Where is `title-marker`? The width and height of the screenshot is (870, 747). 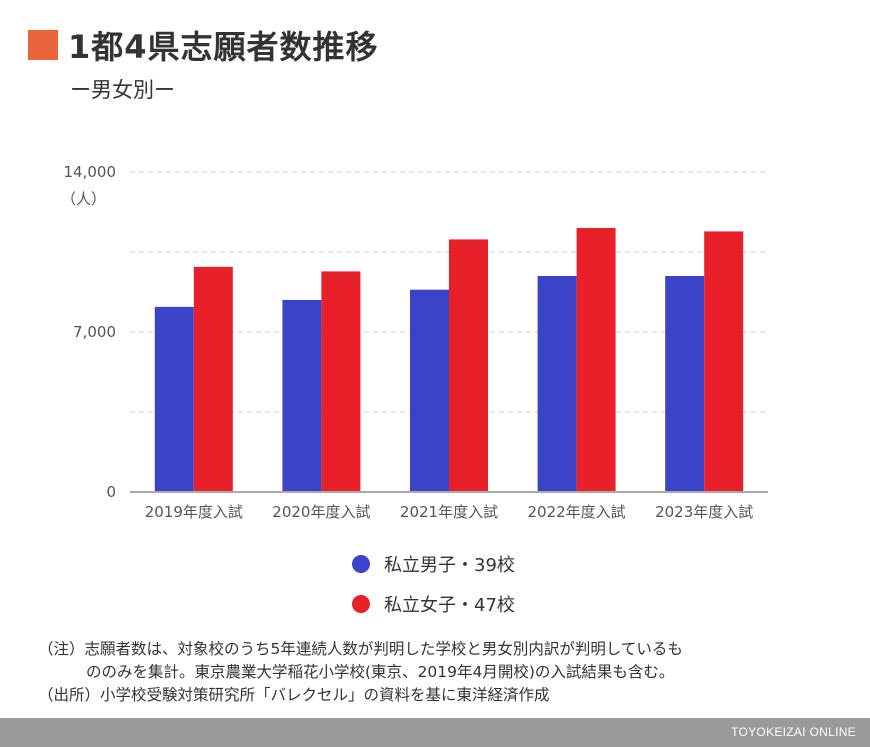 title-marker is located at coordinates (43, 45).